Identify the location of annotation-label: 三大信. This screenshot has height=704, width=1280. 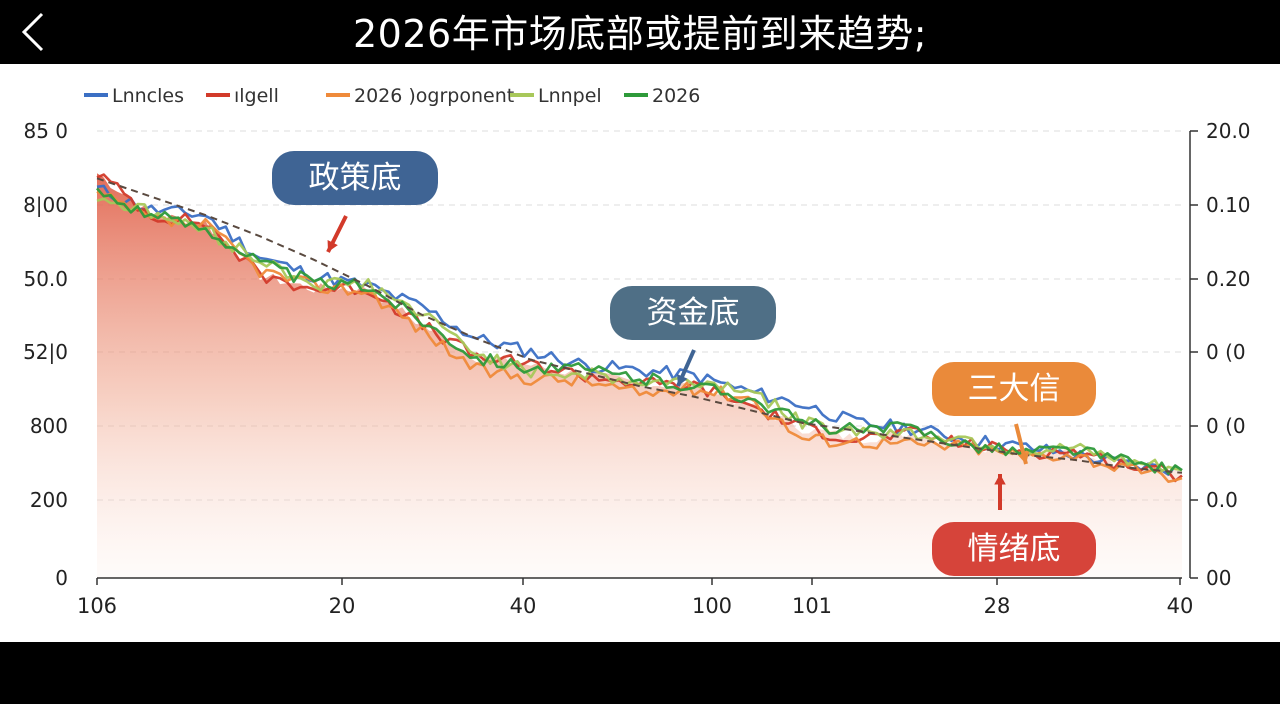
(1014, 389).